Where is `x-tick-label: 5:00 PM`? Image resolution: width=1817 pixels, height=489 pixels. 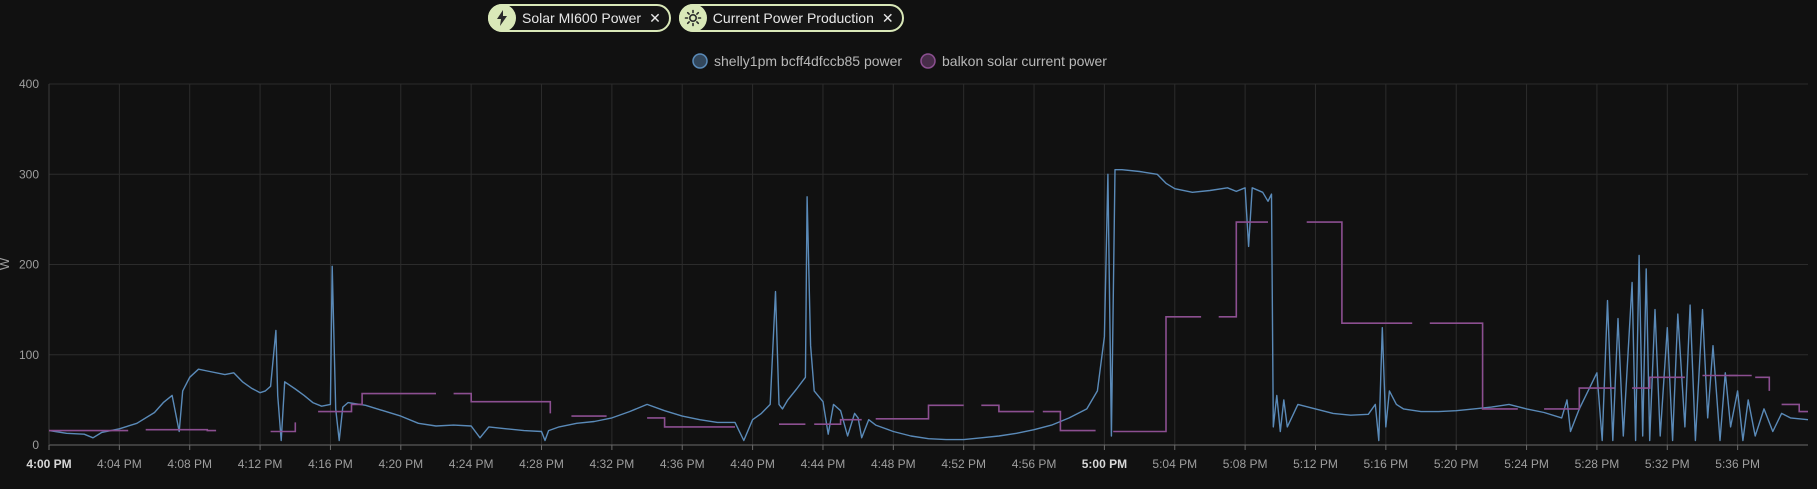 x-tick-label: 5:00 PM is located at coordinates (1104, 464).